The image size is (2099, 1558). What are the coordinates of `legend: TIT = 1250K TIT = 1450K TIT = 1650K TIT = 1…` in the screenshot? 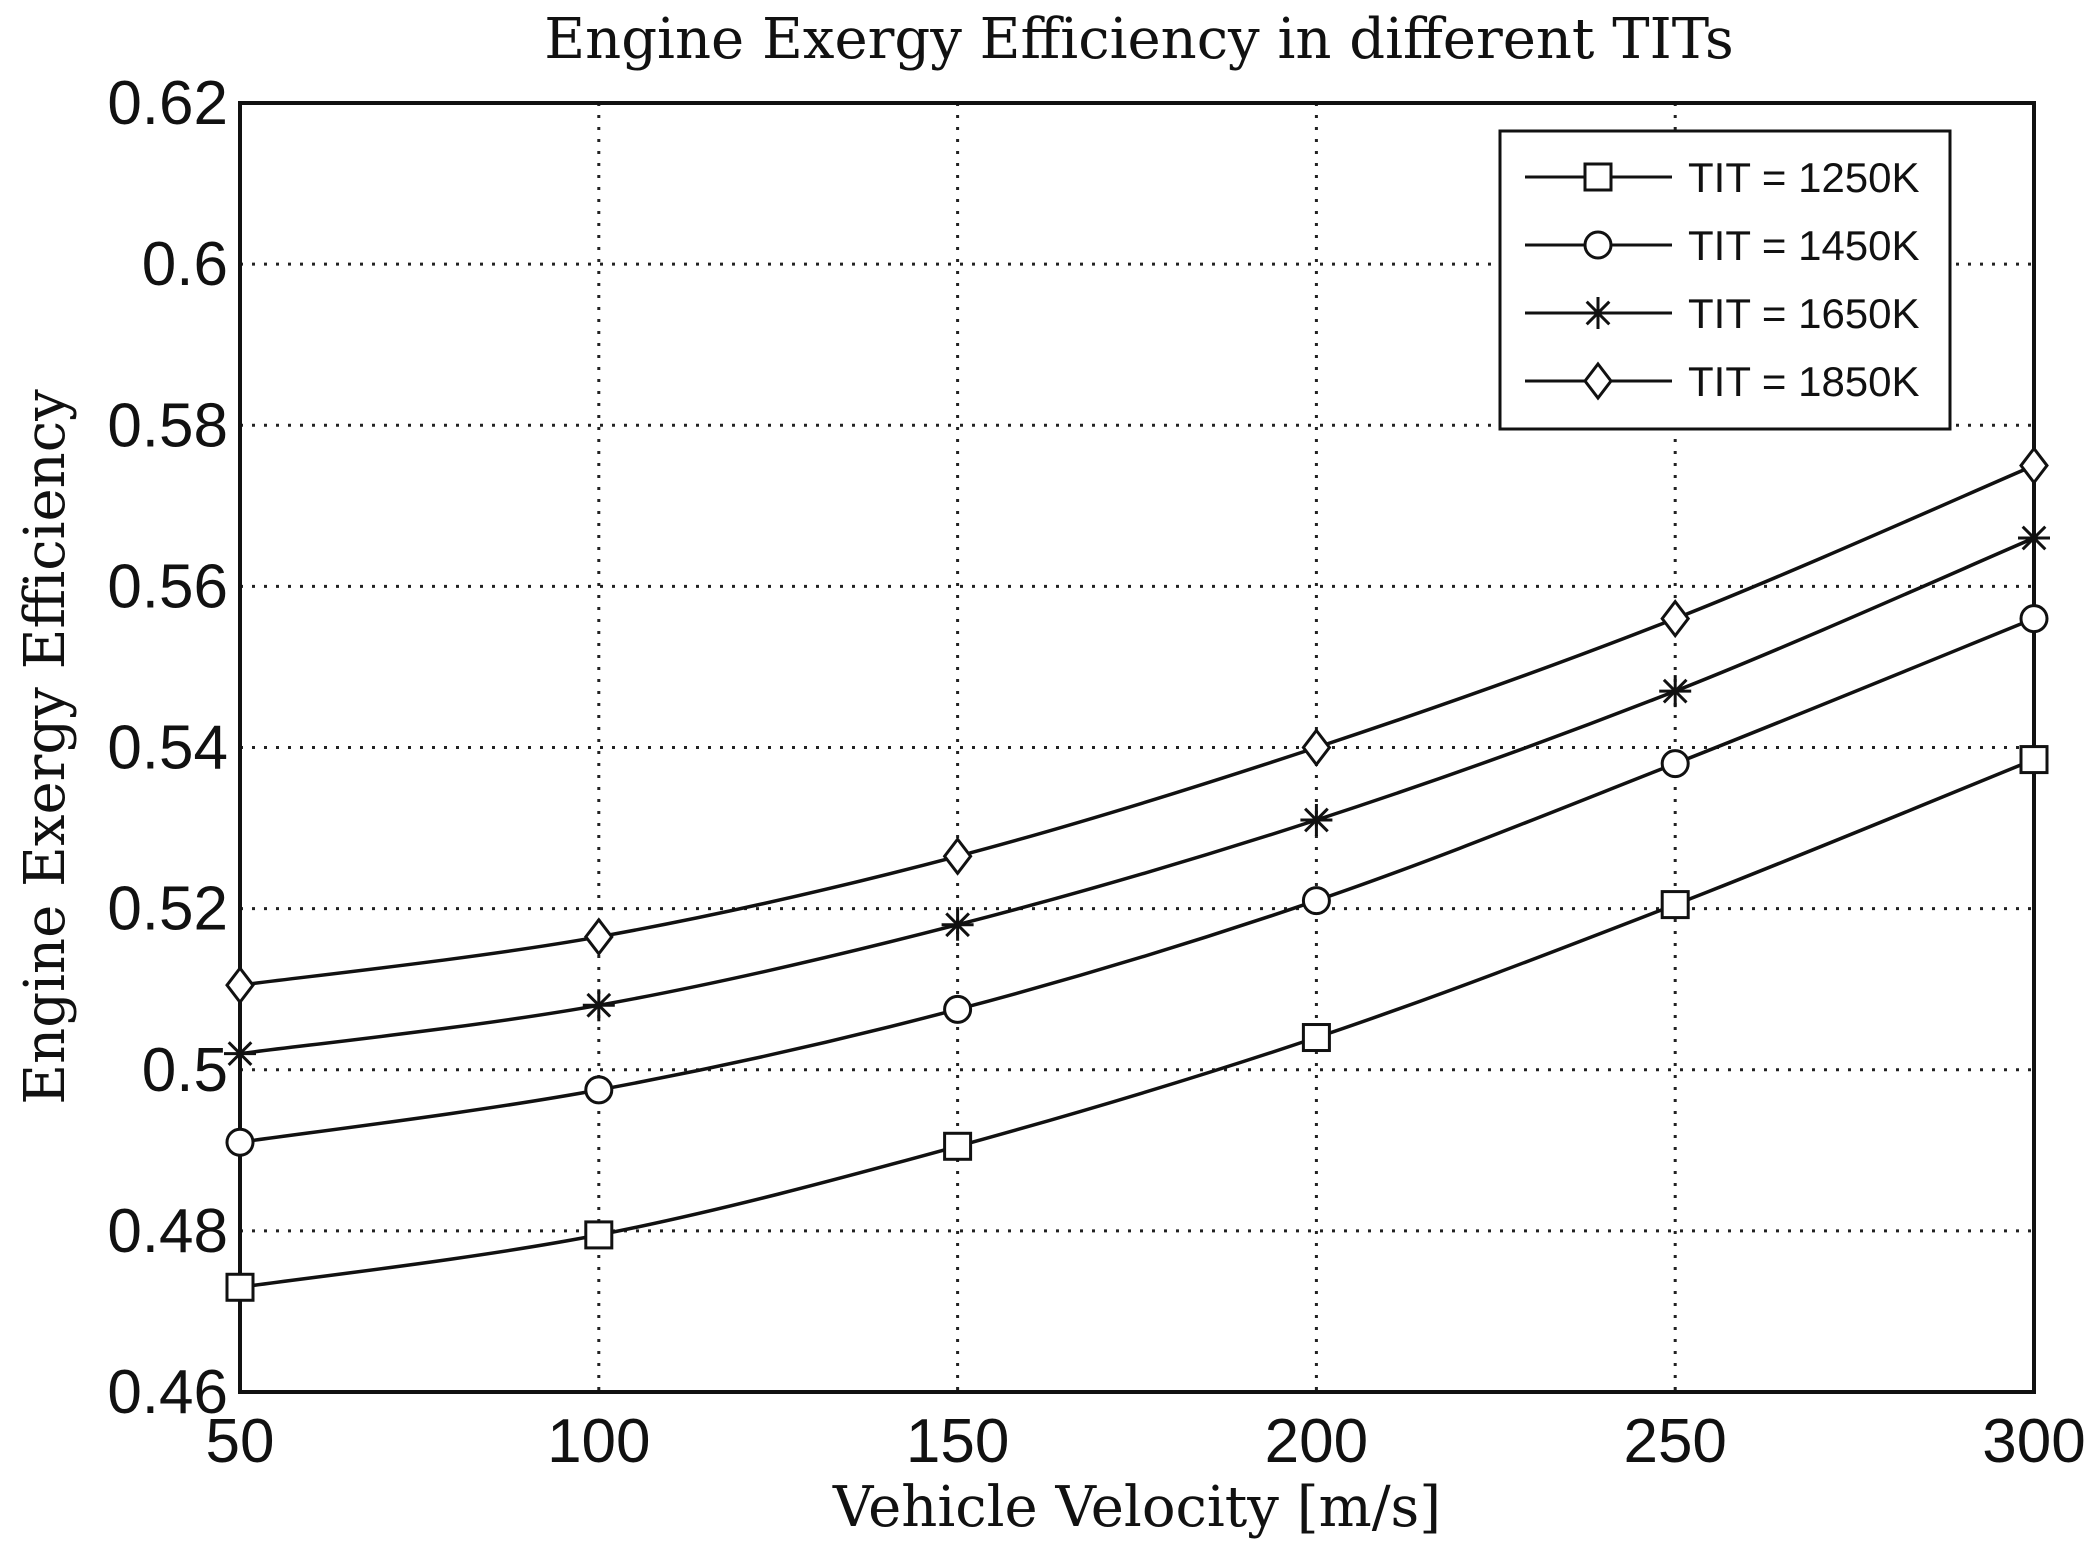 It's located at (1725, 280).